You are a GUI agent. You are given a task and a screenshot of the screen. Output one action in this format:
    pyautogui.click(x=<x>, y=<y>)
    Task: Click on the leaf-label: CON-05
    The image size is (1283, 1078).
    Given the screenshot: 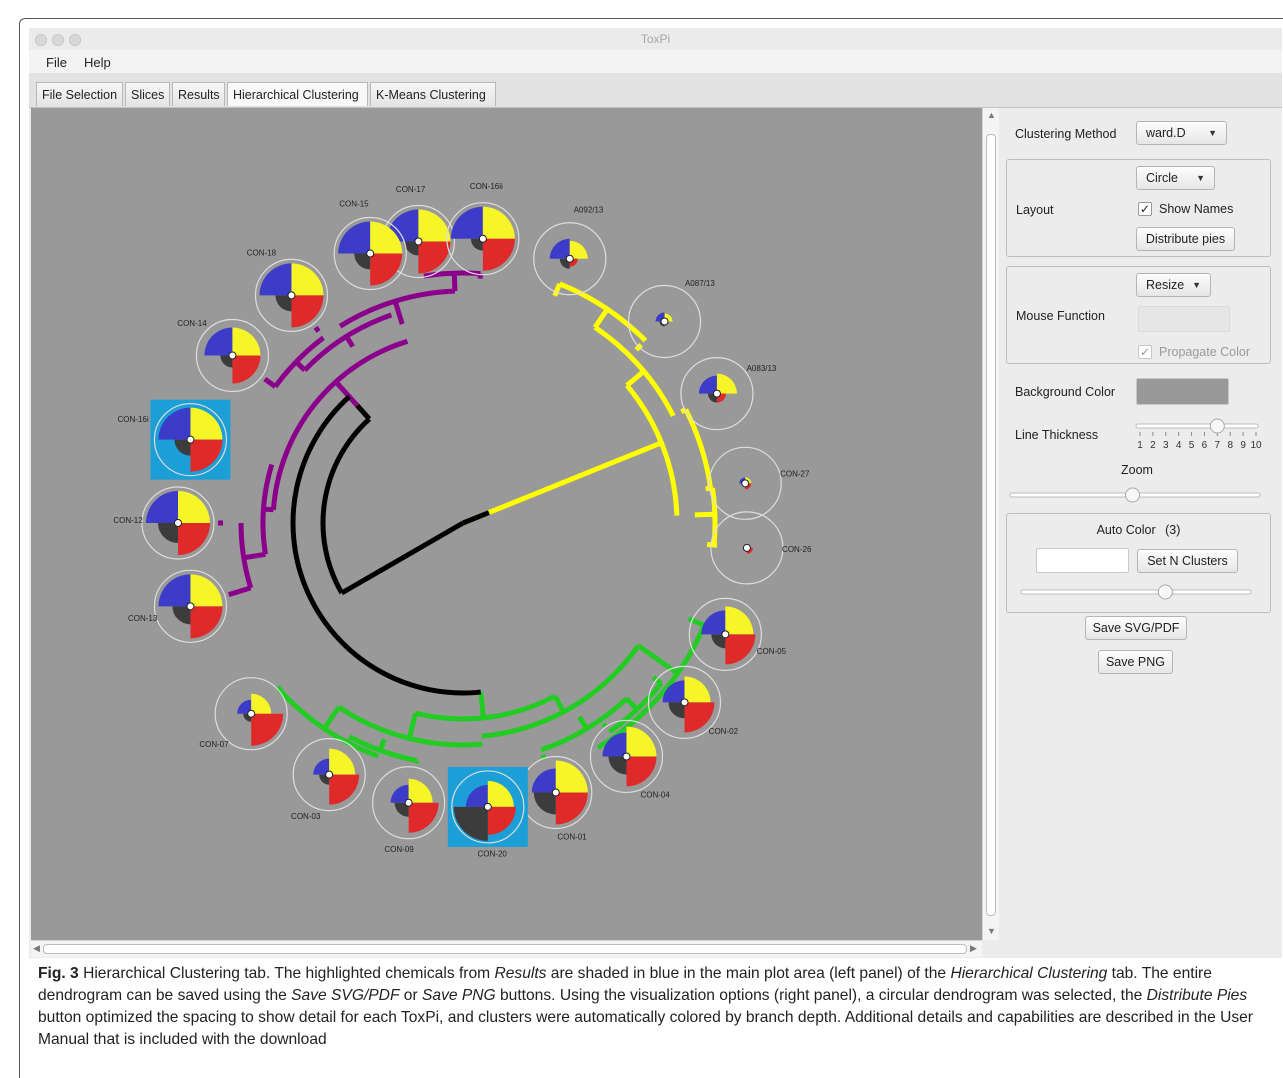 What is the action you would take?
    pyautogui.click(x=772, y=651)
    